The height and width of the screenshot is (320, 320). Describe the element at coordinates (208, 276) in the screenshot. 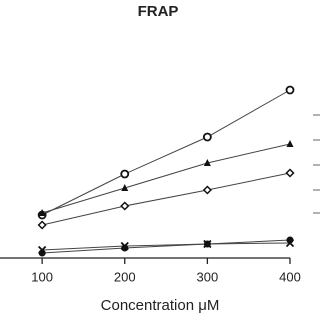

I see `x-tick-label: 300` at that location.